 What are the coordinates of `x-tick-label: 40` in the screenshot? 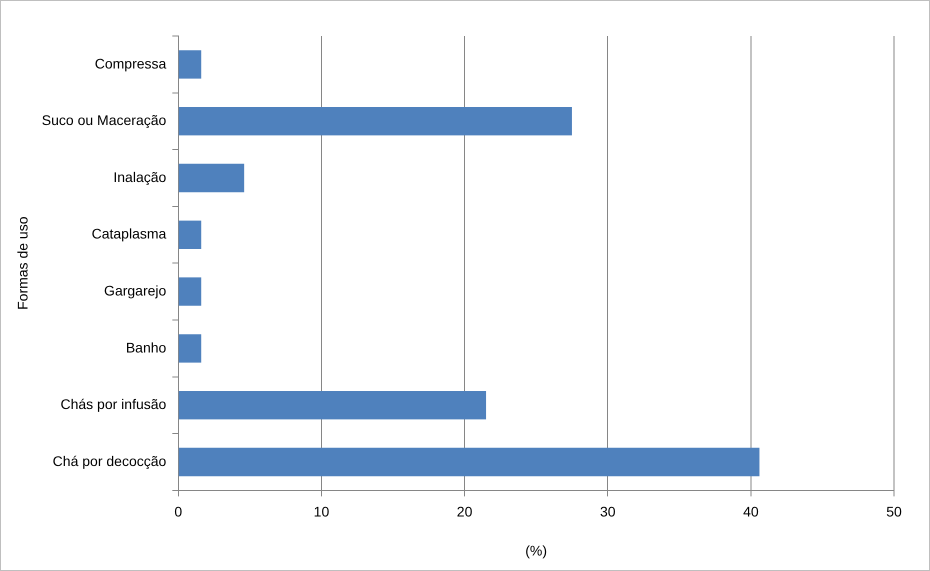 It's located at (751, 512).